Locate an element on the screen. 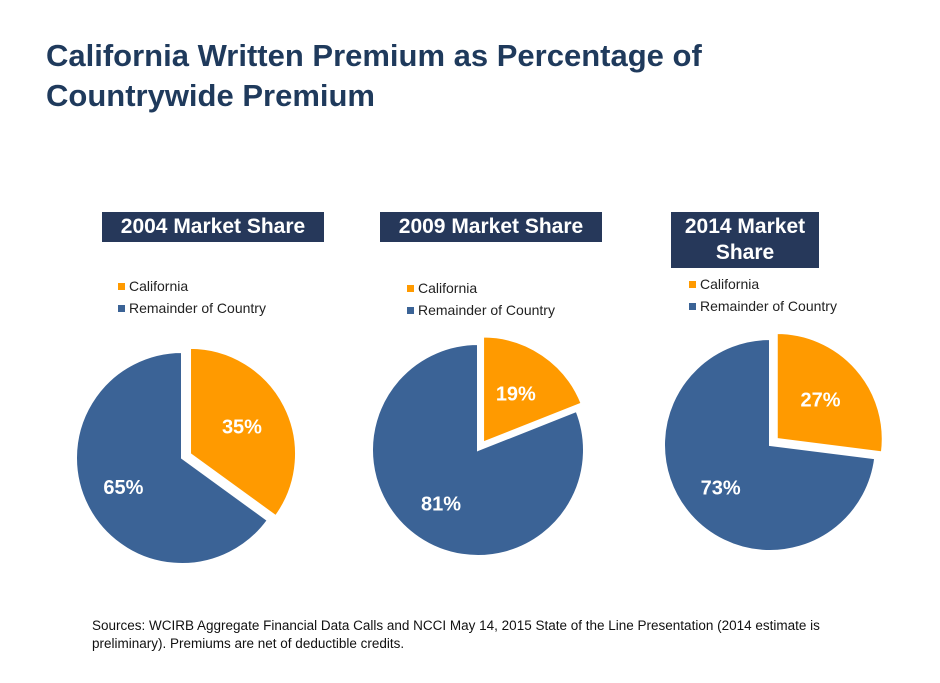  data-label-remainder-of-country: 81% is located at coordinates (441, 504).